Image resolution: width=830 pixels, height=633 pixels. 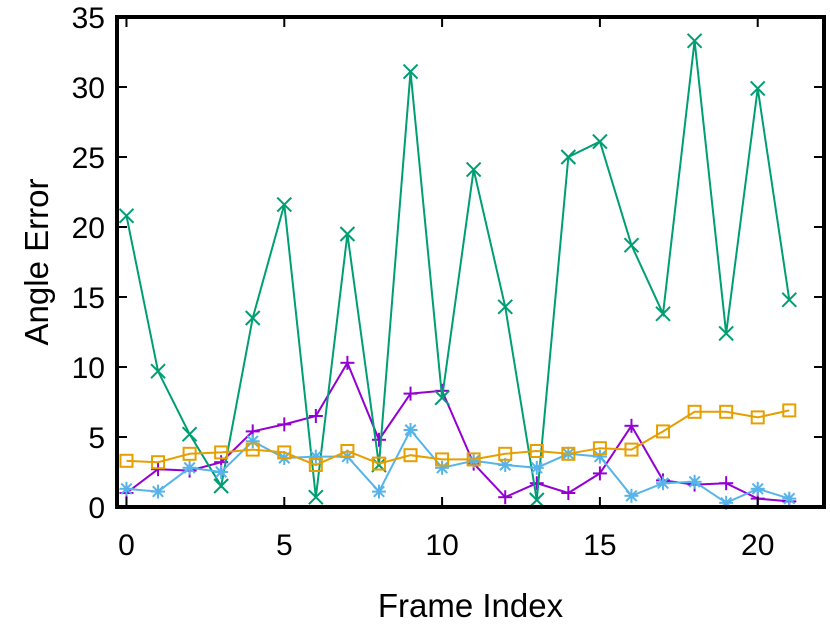 What do you see at coordinates (88, 368) in the screenshot?
I see `y-tick-label: 10` at bounding box center [88, 368].